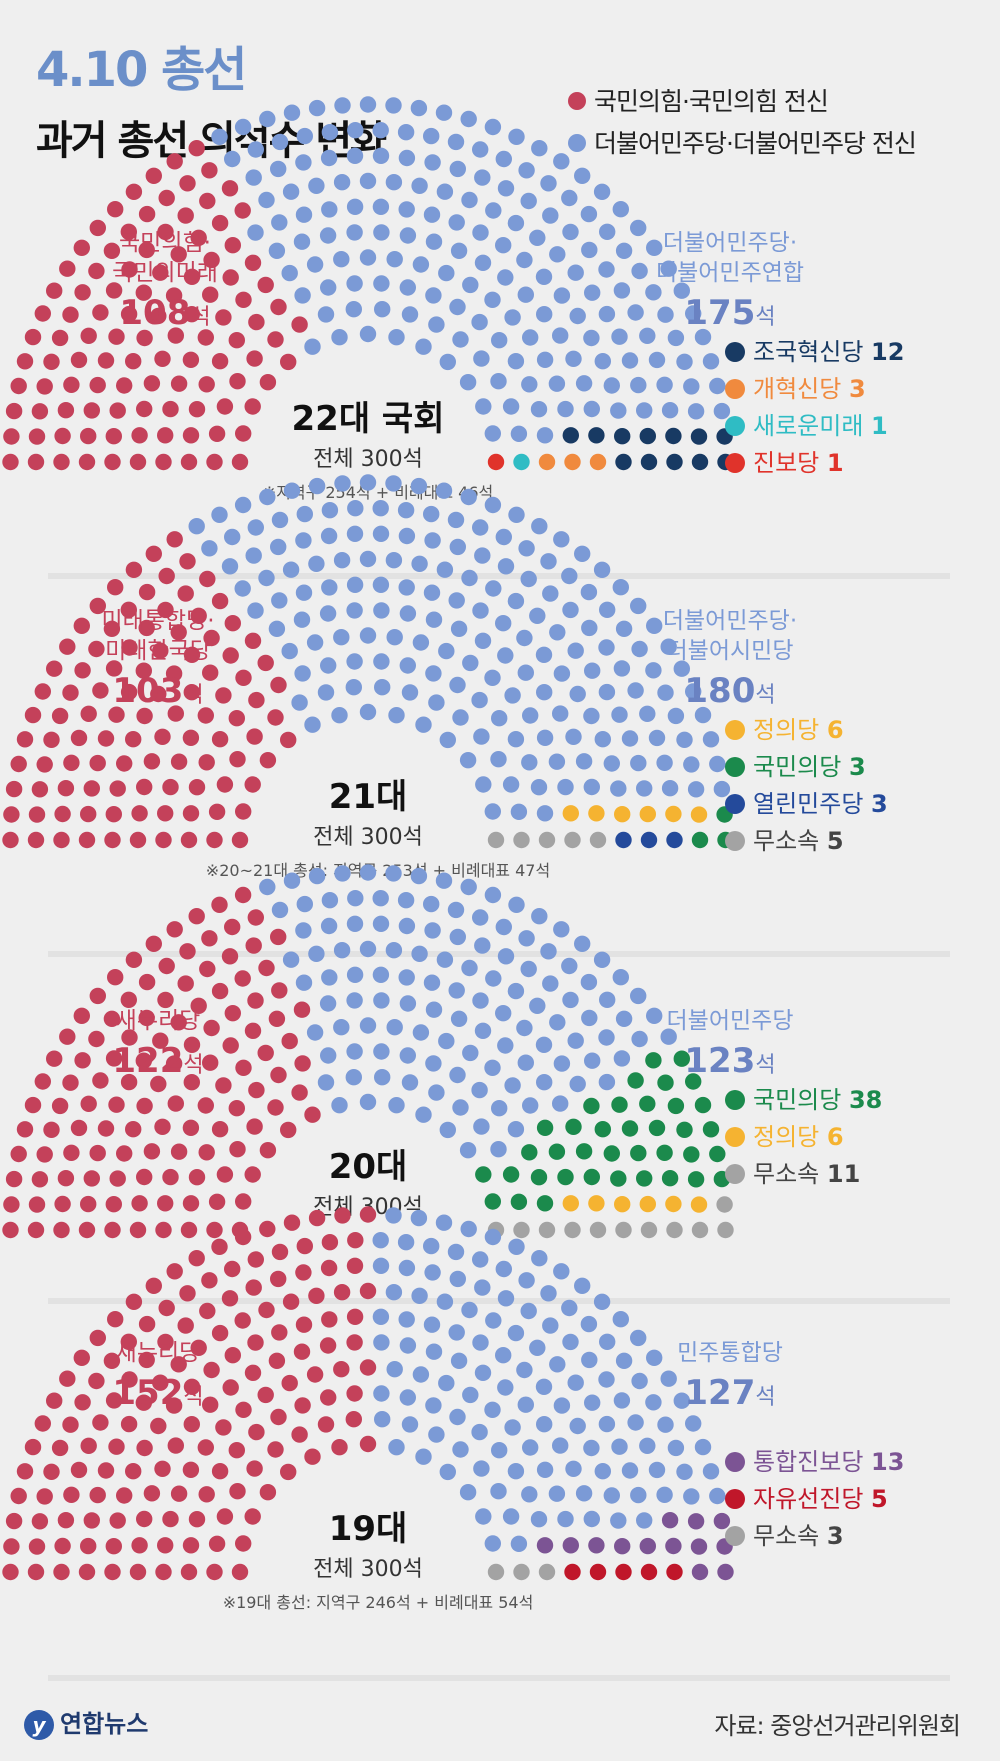 This screenshot has width=1000, height=1761. What do you see at coordinates (865, 1100) in the screenshot?
I see `party-seats: 38` at bounding box center [865, 1100].